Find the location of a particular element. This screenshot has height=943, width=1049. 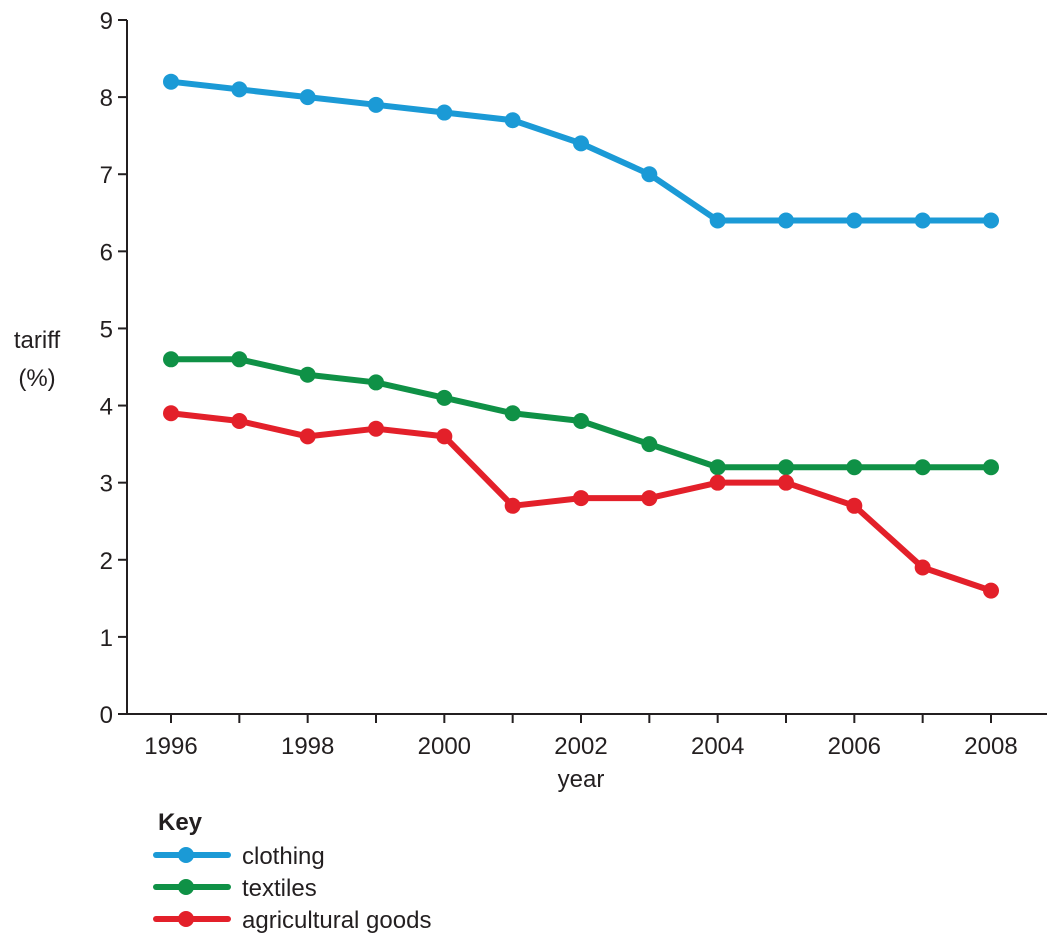

y-tick-label: 9 is located at coordinates (106, 21).